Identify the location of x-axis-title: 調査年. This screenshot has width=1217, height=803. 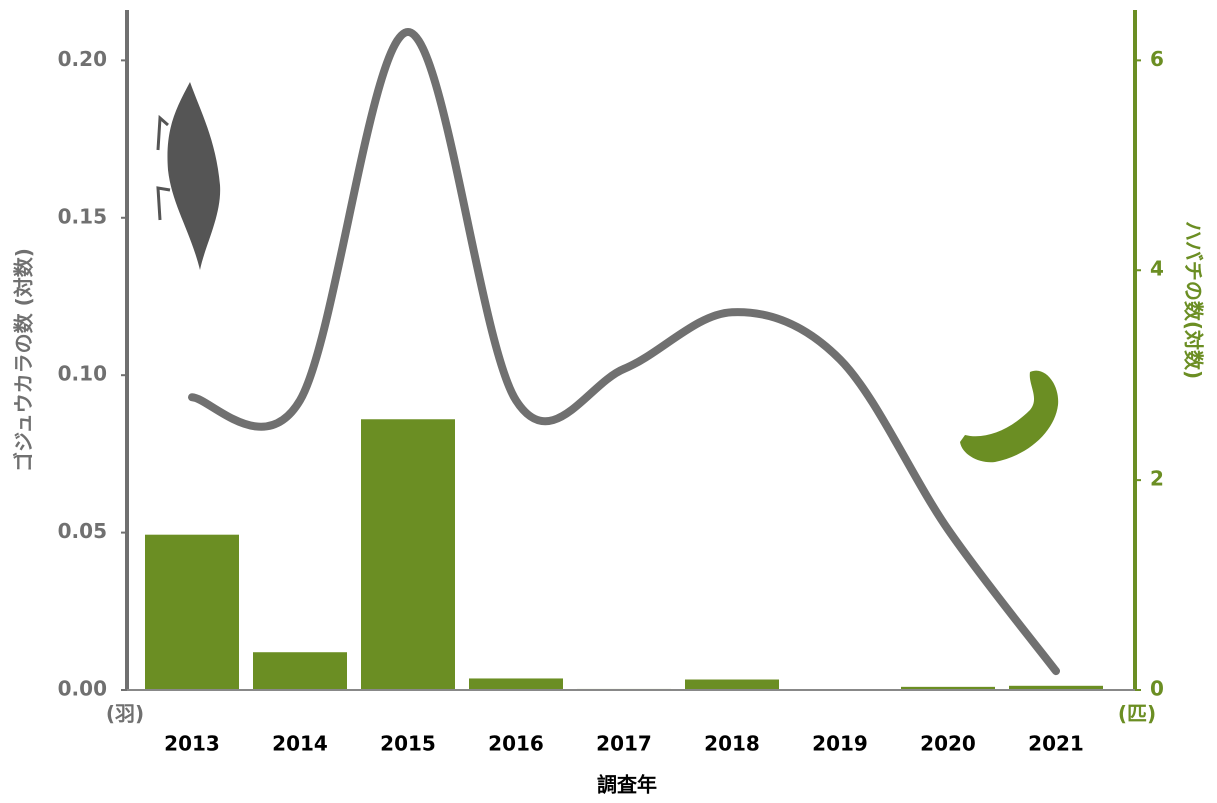
(627, 785).